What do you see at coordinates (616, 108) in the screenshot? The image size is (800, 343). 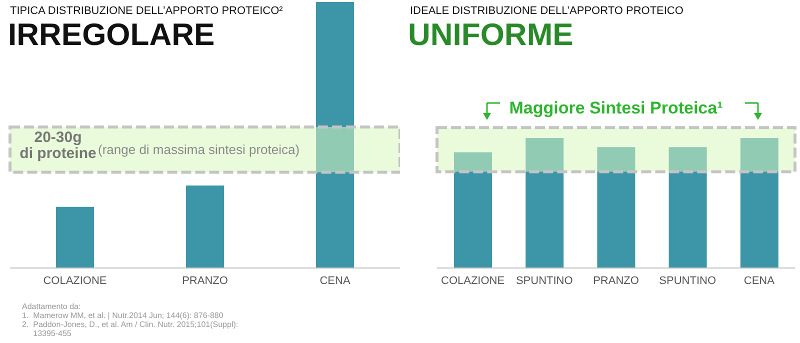 I see `band-label: Maggiore Sintesi Proteica¹` at bounding box center [616, 108].